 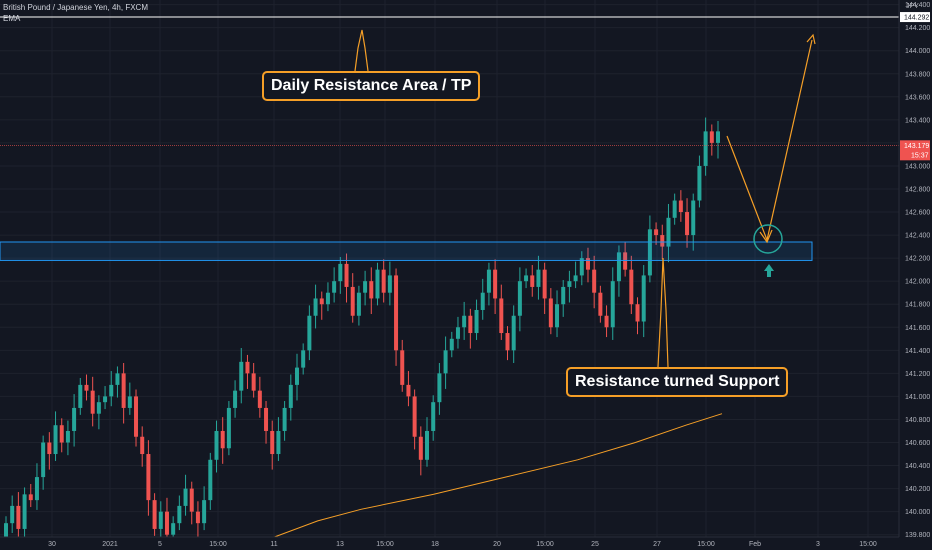 I want to click on time-axis-bg, so click(x=466, y=543).